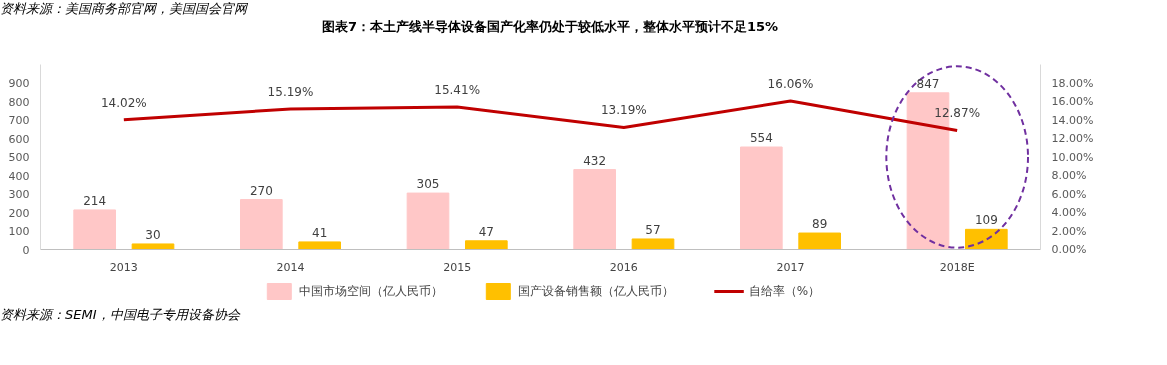 The height and width of the screenshot is (365, 1167). What do you see at coordinates (1072, 138) in the screenshot?
I see `y2-tick-label: 12.00%` at bounding box center [1072, 138].